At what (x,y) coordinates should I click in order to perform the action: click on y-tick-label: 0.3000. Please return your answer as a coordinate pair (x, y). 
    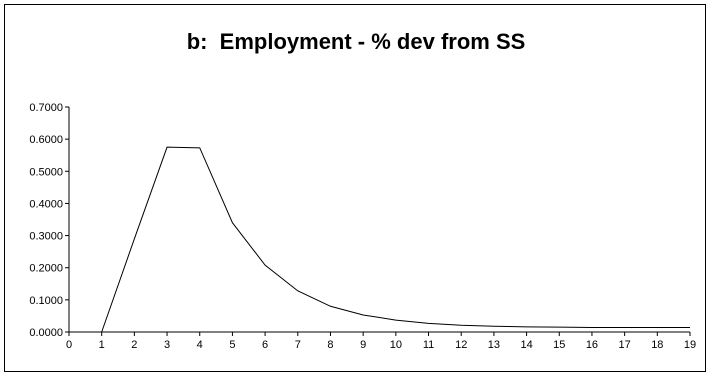
    Looking at the image, I should click on (46, 237).